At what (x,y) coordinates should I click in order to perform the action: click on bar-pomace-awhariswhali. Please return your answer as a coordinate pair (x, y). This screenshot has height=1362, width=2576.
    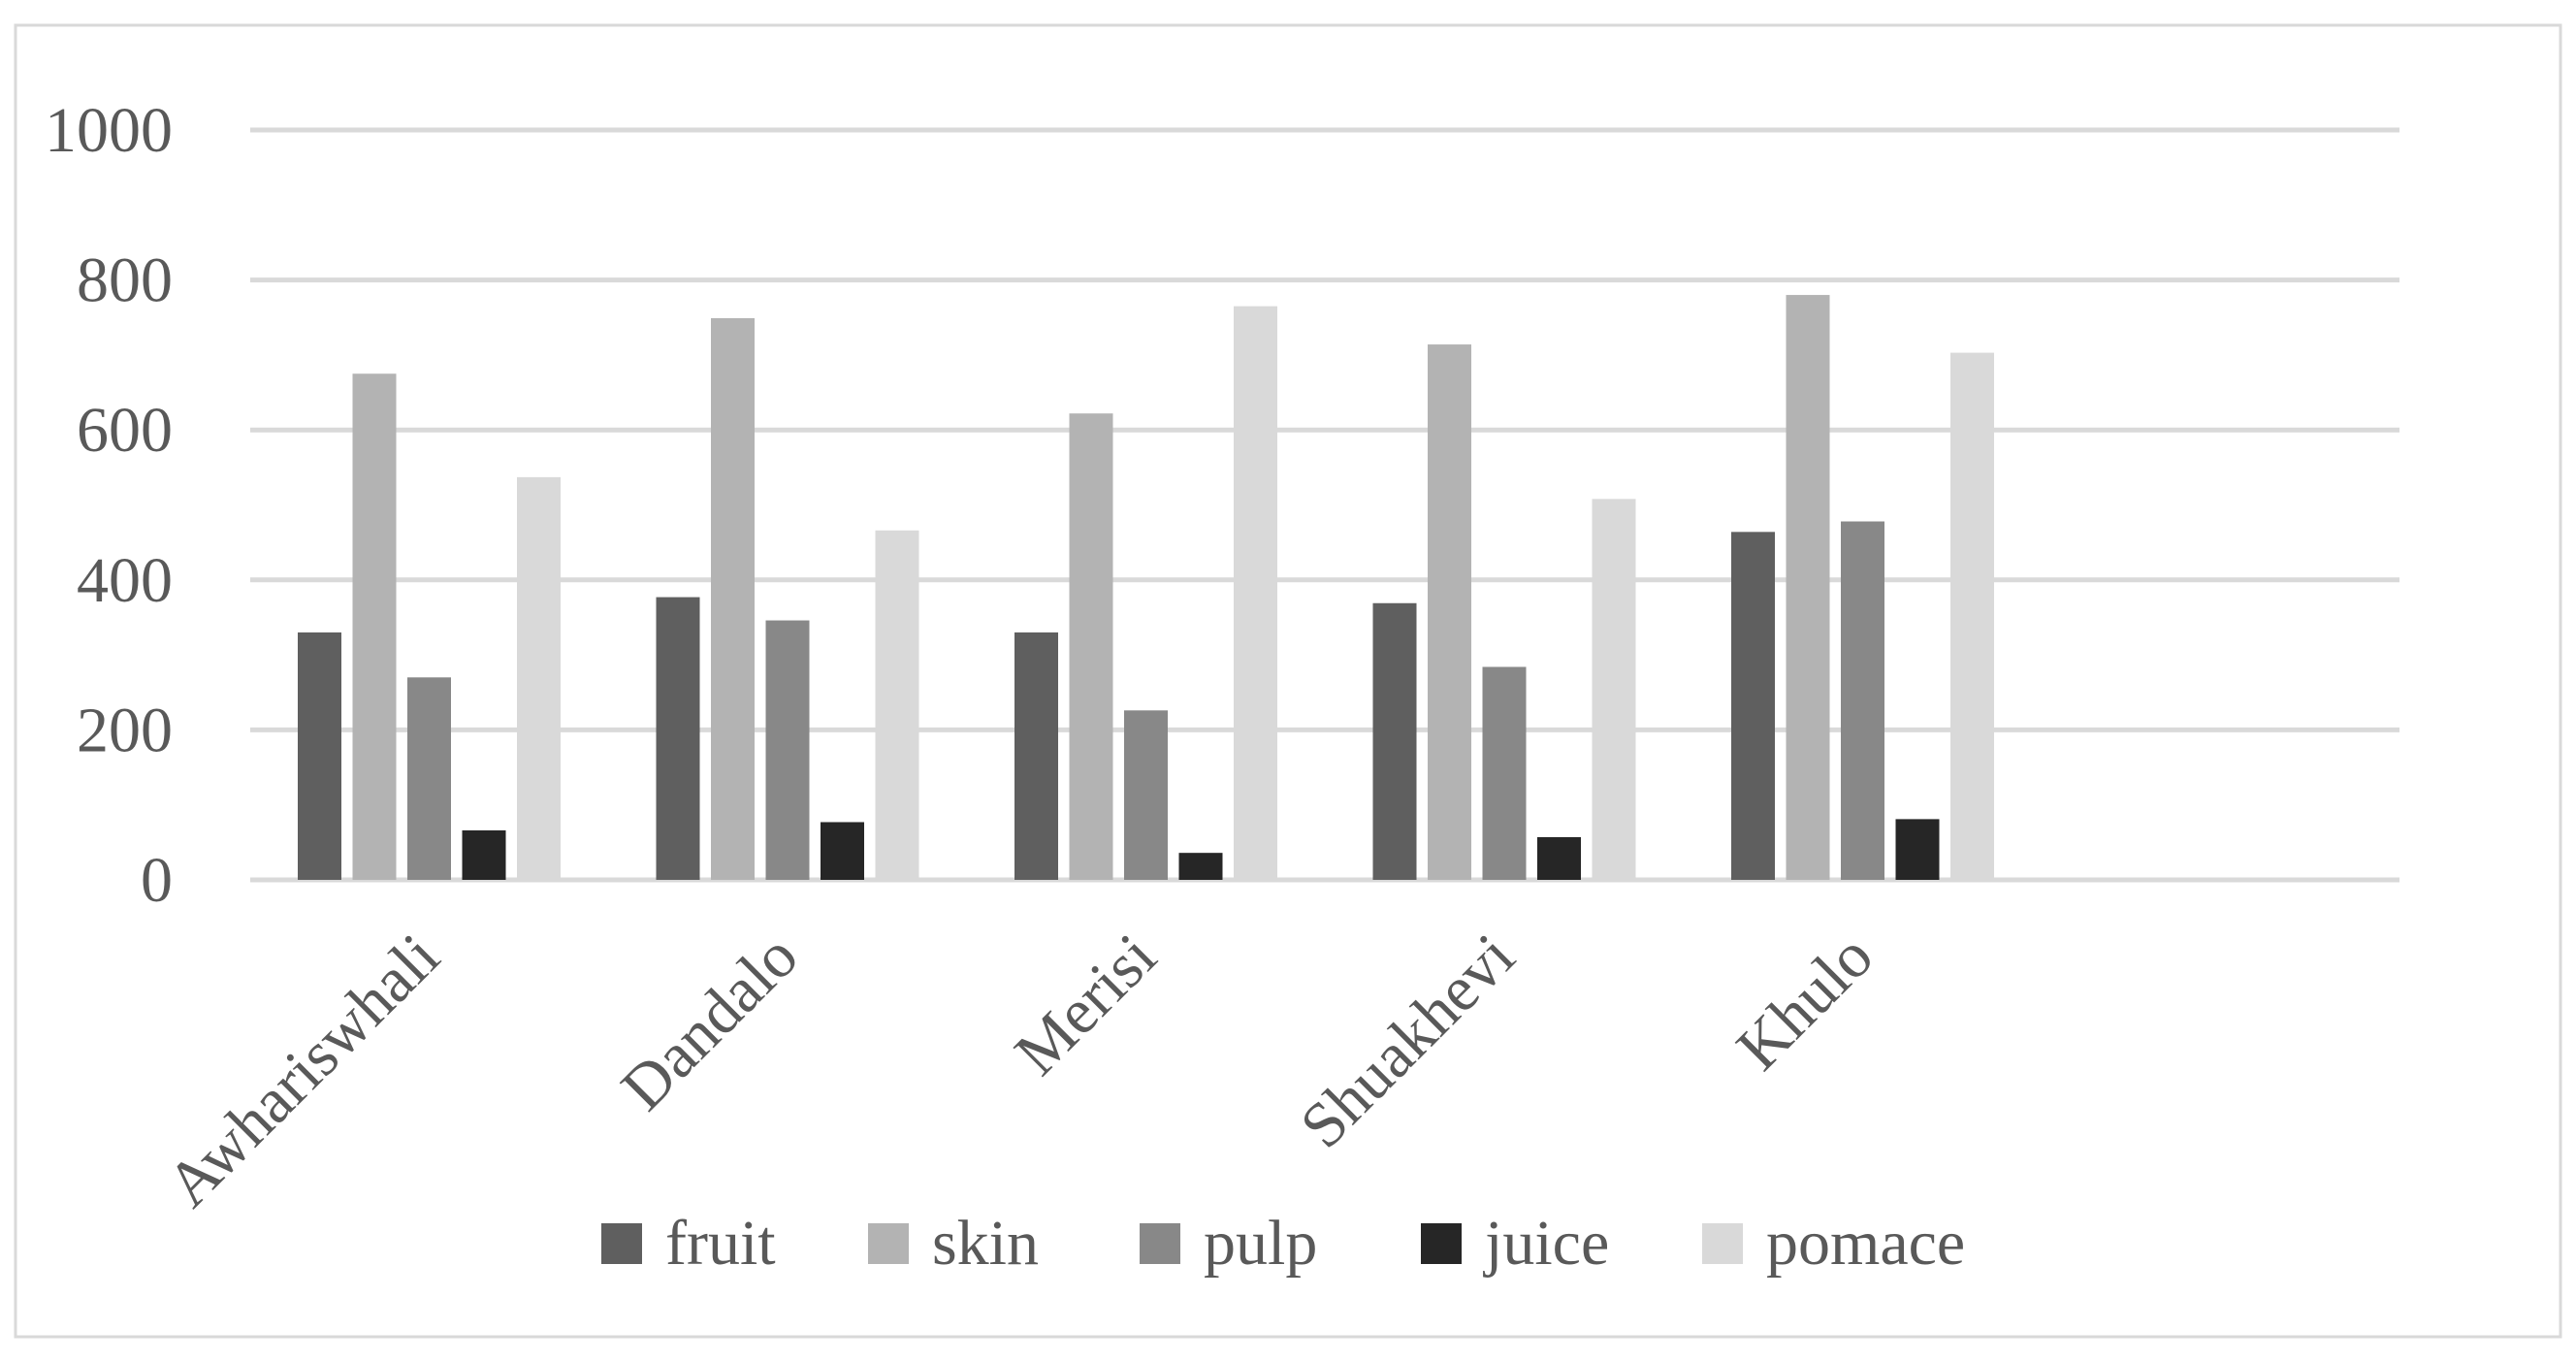
    Looking at the image, I should click on (539, 678).